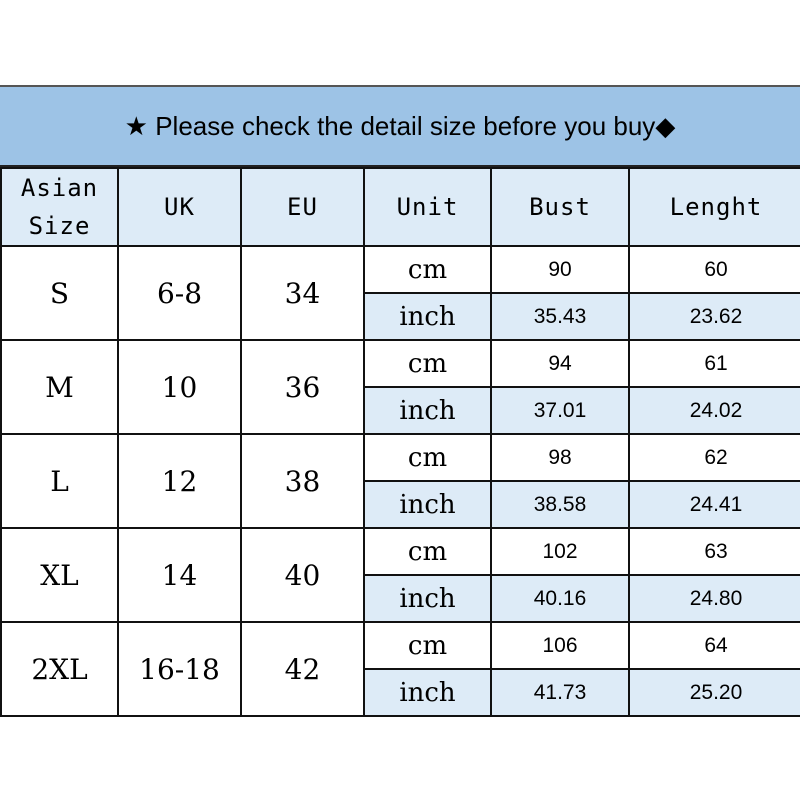 Image resolution: width=800 pixels, height=800 pixels. I want to click on length-cell: 62, so click(714, 457).